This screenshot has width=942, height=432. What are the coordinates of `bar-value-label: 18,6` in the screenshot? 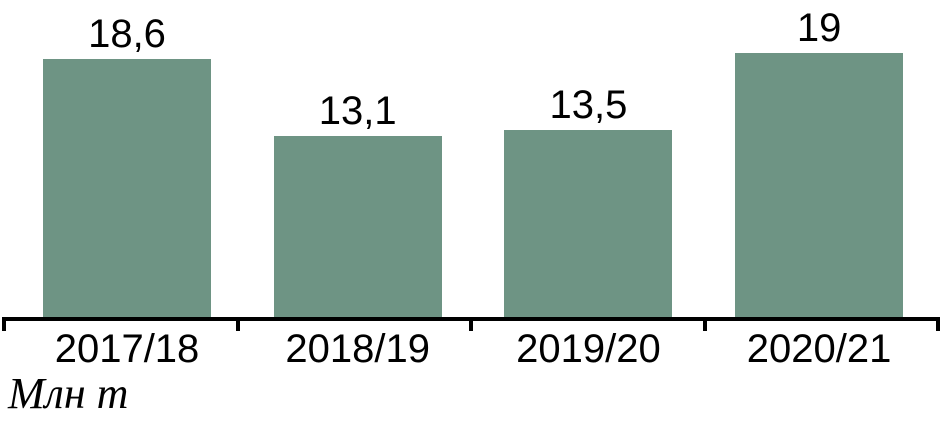 It's located at (127, 34).